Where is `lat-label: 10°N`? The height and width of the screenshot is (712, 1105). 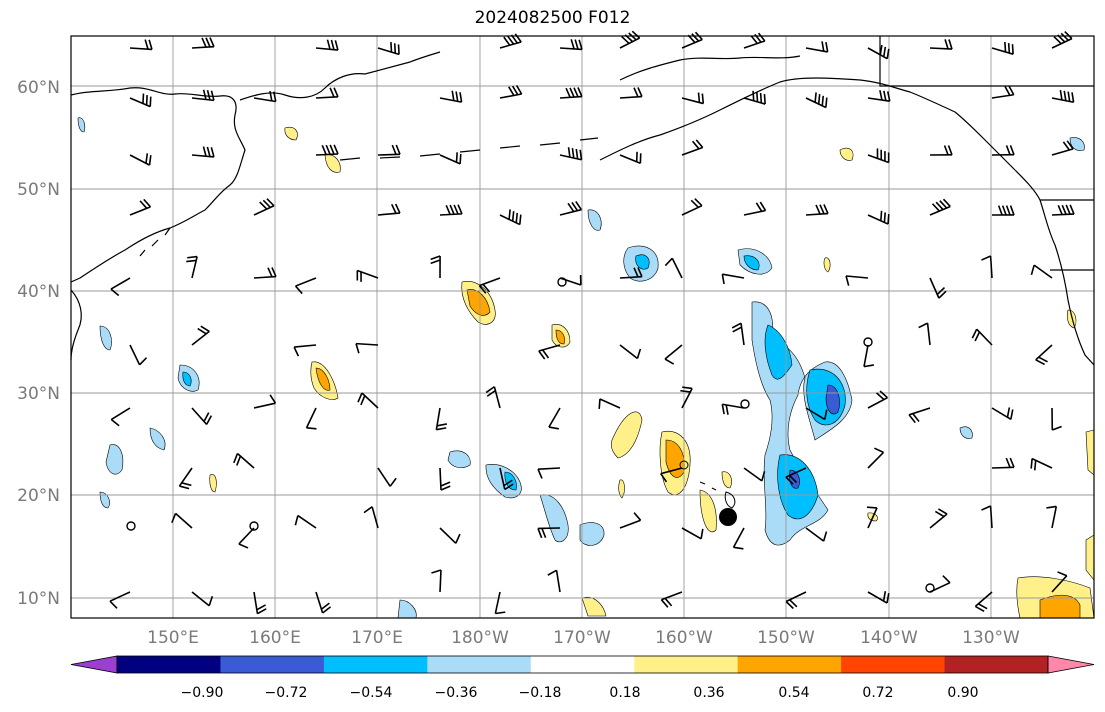
lat-label: 10°N is located at coordinates (38, 599).